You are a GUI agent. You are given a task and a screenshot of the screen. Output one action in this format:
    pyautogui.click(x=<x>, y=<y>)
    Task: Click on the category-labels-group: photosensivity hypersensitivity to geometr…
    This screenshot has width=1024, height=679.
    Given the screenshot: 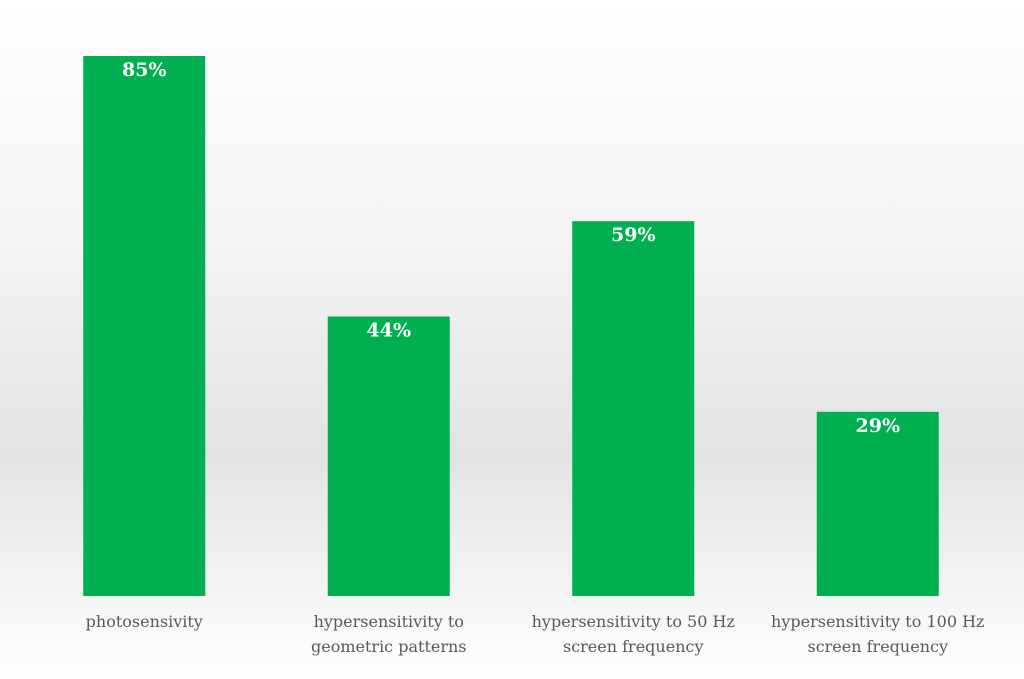 What is the action you would take?
    pyautogui.click(x=535, y=634)
    